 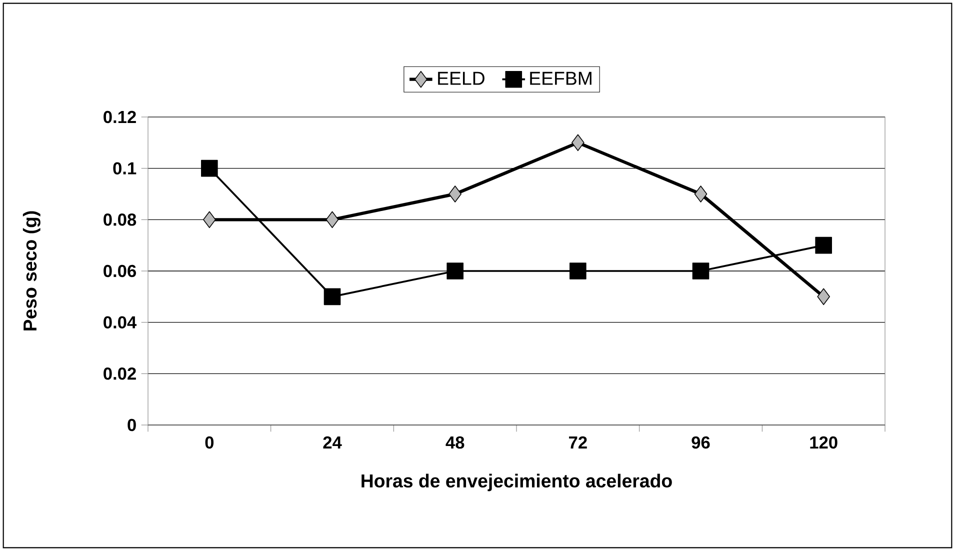 What do you see at coordinates (561, 78) in the screenshot?
I see `legend-label: EEFBM` at bounding box center [561, 78].